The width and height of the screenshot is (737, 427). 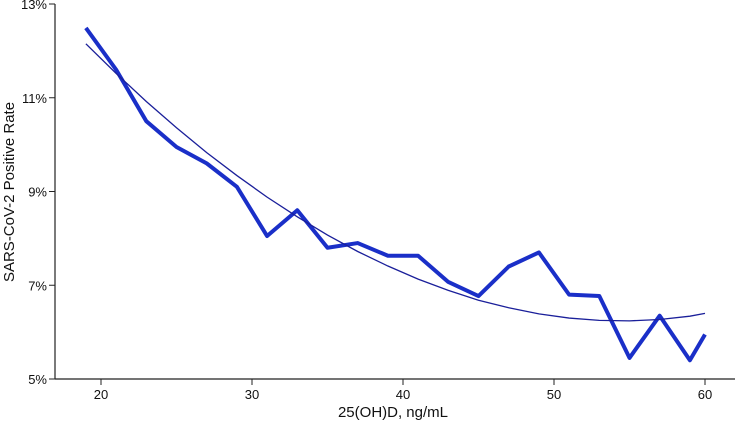 What do you see at coordinates (37, 379) in the screenshot?
I see `y-tick-label: 5%` at bounding box center [37, 379].